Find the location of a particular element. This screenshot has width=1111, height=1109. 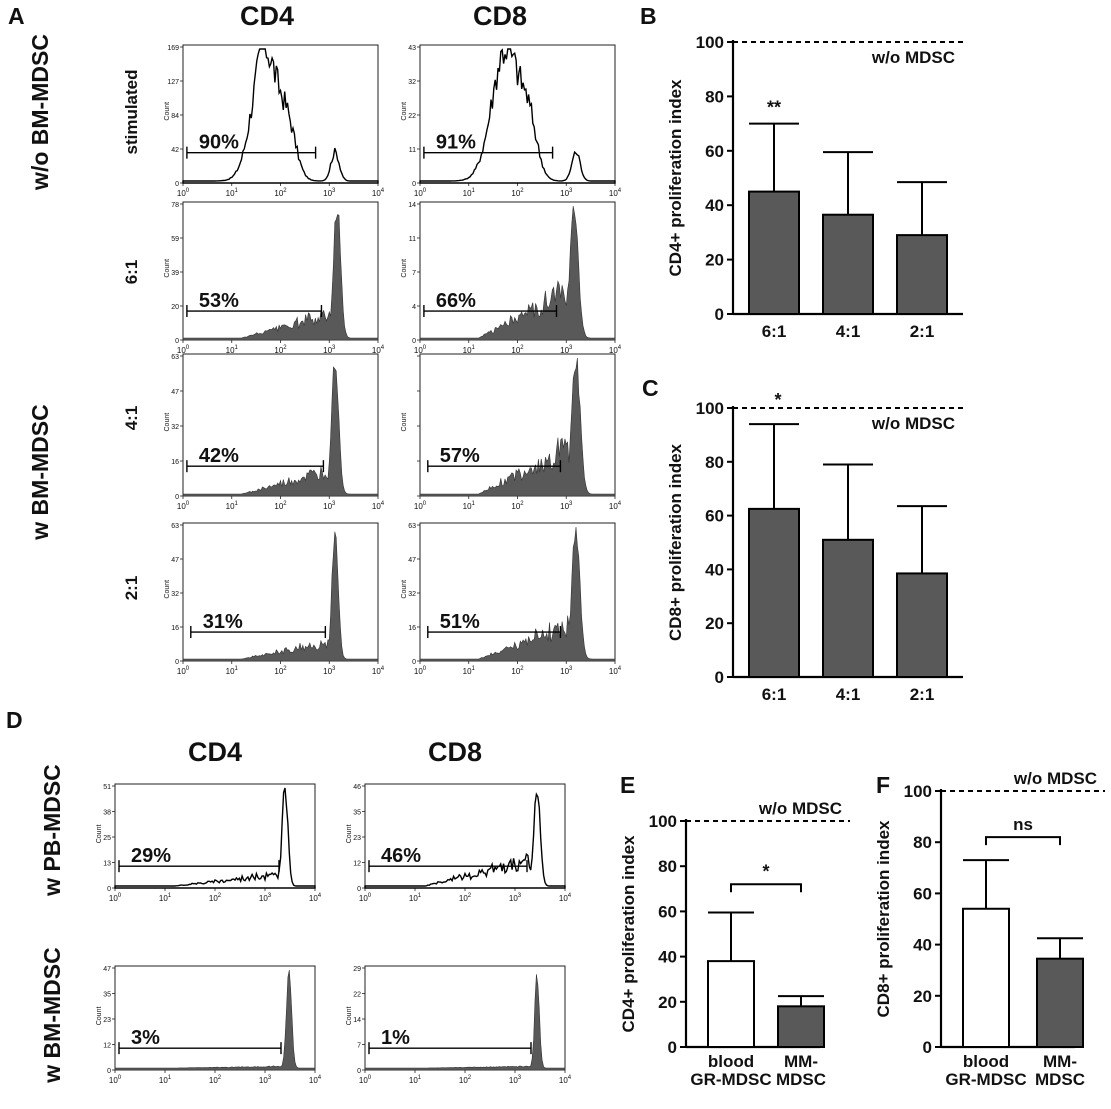

y-tick-label: 84 is located at coordinates (175, 116).